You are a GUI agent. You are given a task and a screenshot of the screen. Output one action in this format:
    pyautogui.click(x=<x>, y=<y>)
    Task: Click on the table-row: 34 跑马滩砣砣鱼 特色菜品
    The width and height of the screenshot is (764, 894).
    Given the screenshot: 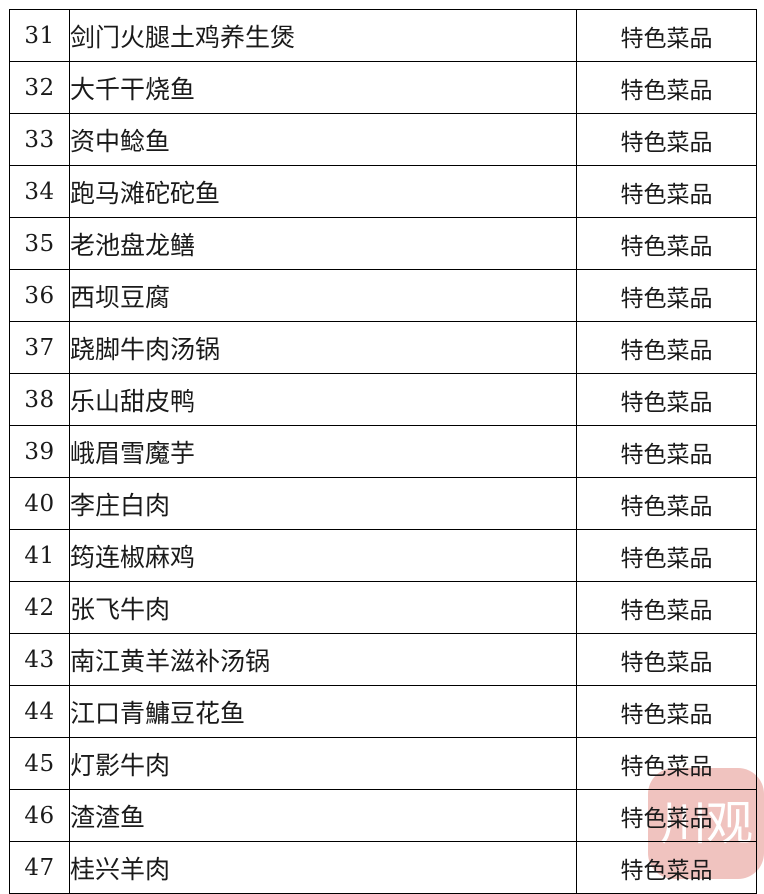 What is the action you would take?
    pyautogui.click(x=383, y=191)
    